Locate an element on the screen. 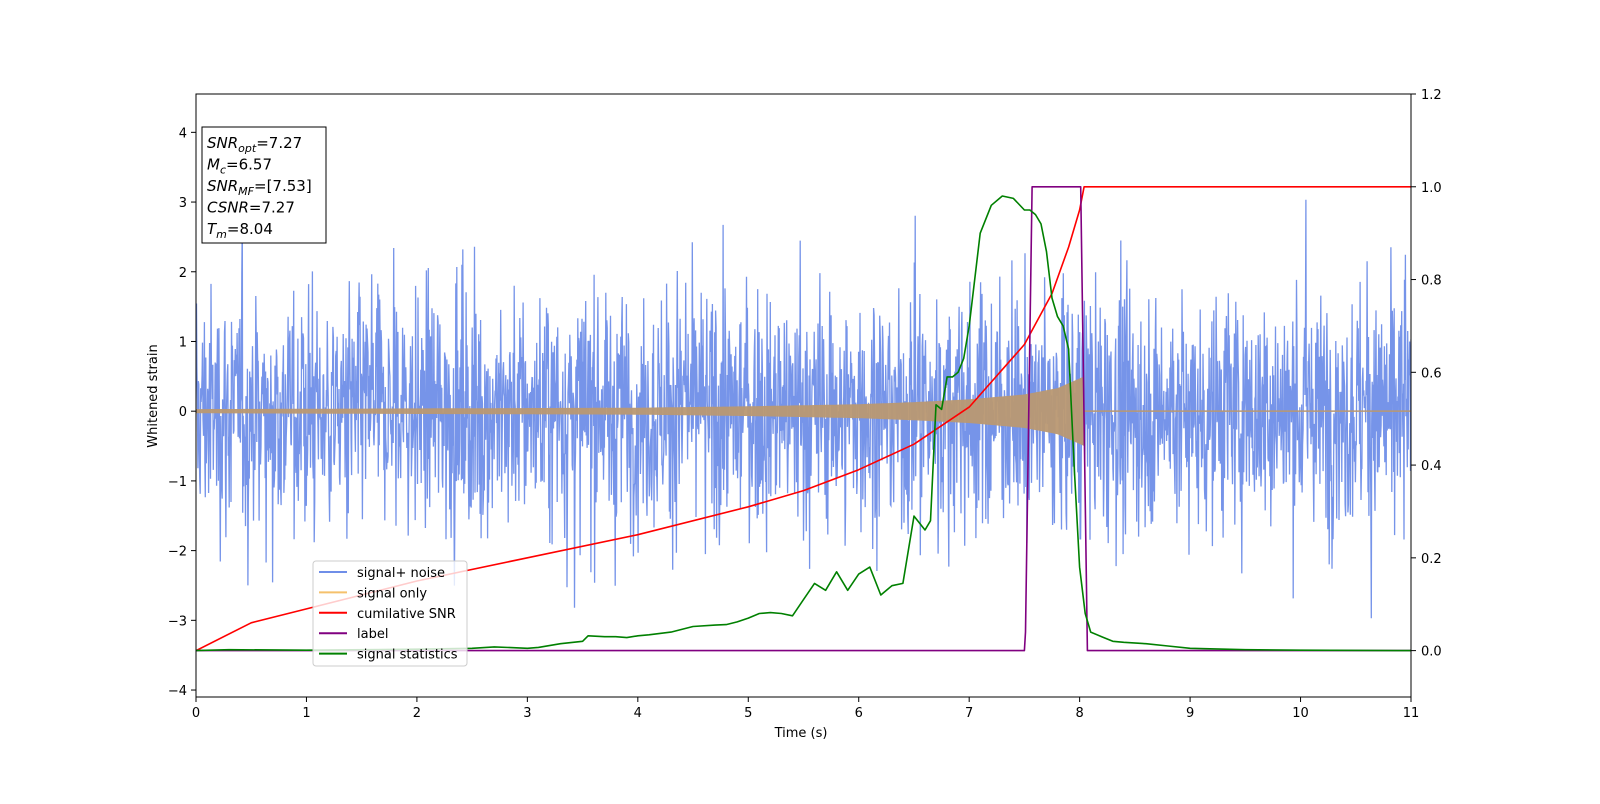  y-right-tick-label: 1.0 is located at coordinates (1431, 188).